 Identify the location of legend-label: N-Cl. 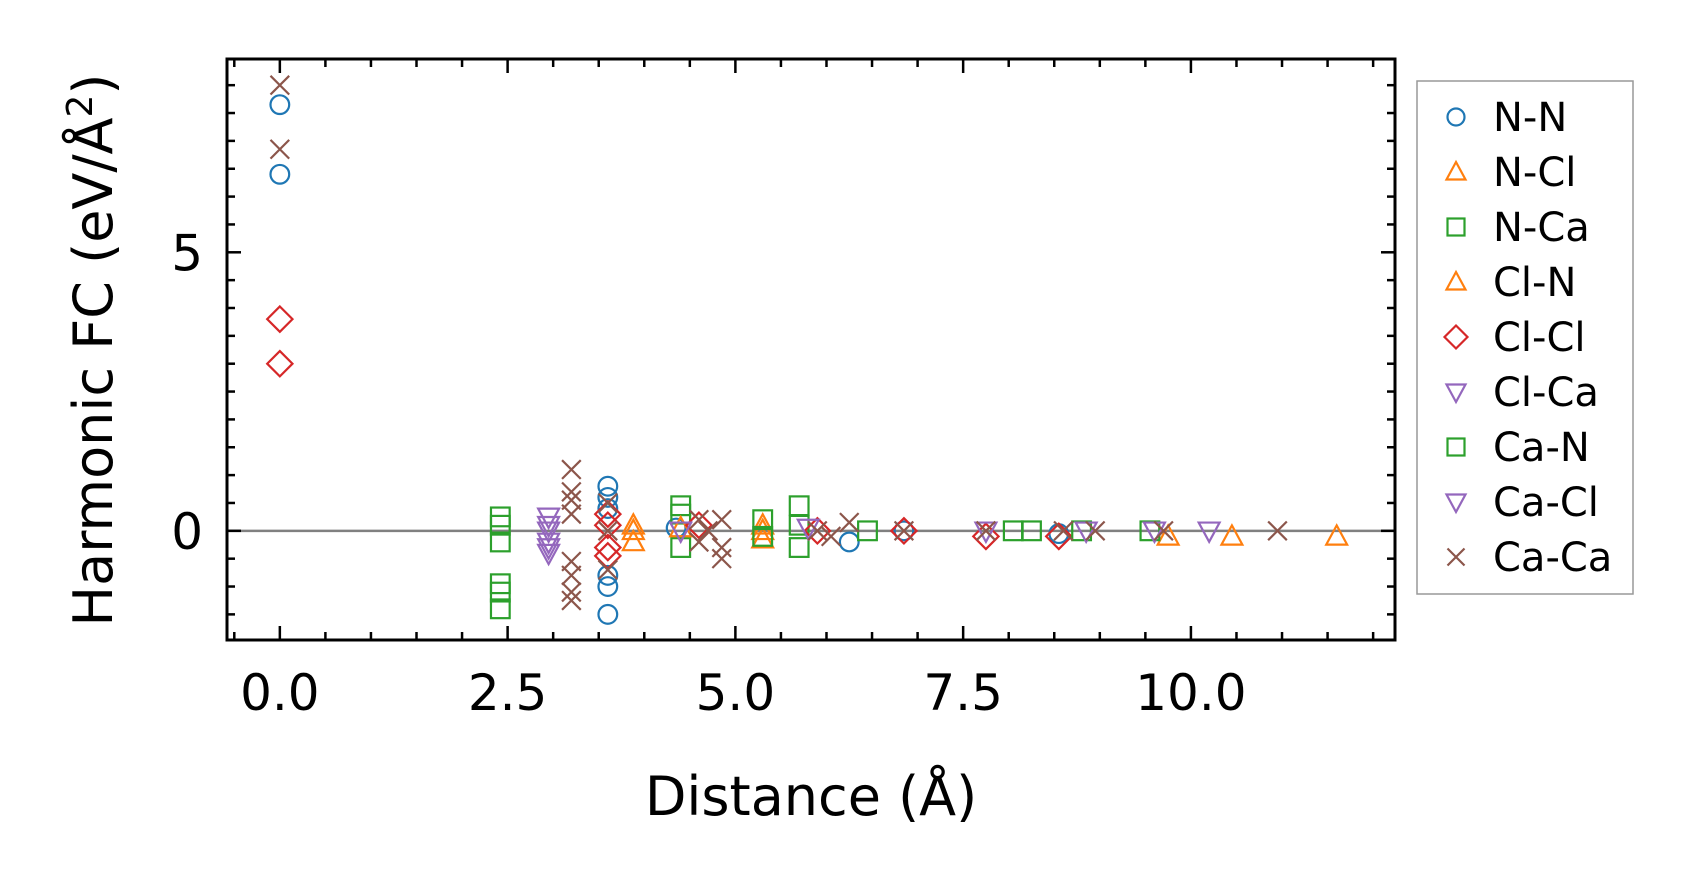
(1534, 173).